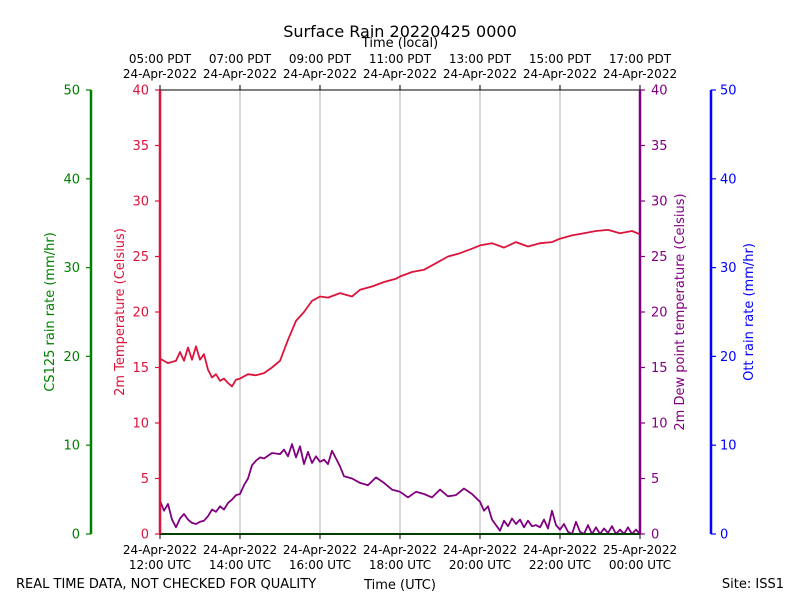 The height and width of the screenshot is (600, 800). What do you see at coordinates (749, 312) in the screenshot?
I see `ott-axis-label: Ott rain rate (mm/hr)` at bounding box center [749, 312].